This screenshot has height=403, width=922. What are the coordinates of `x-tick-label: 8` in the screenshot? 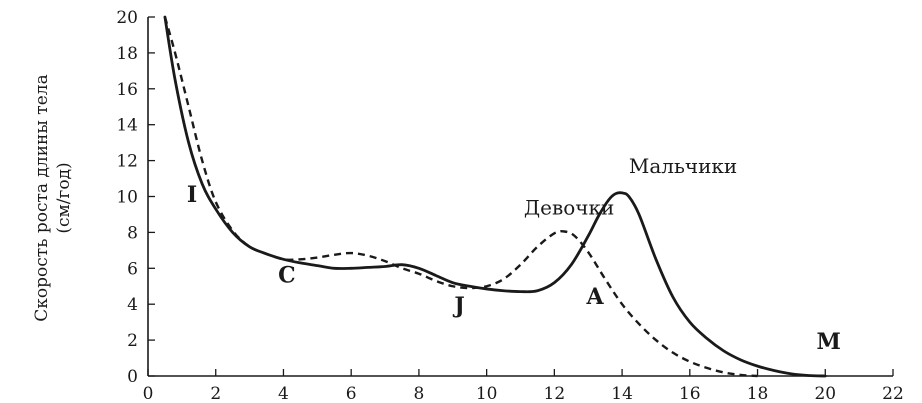 It's located at (418, 393).